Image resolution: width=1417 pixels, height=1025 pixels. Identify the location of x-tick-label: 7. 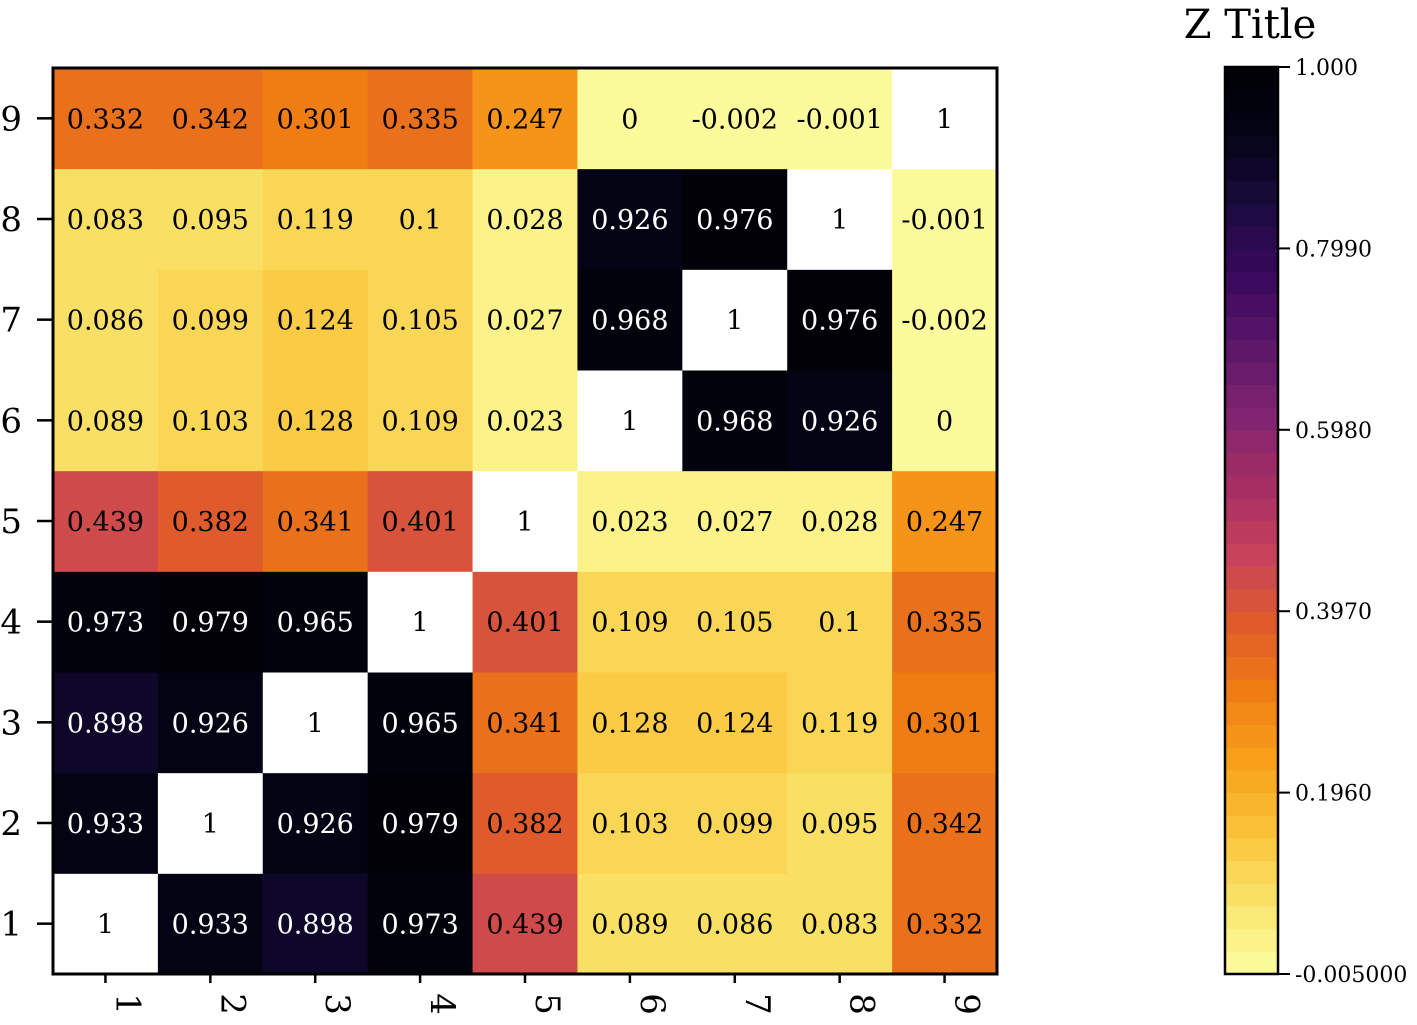
(757, 1004).